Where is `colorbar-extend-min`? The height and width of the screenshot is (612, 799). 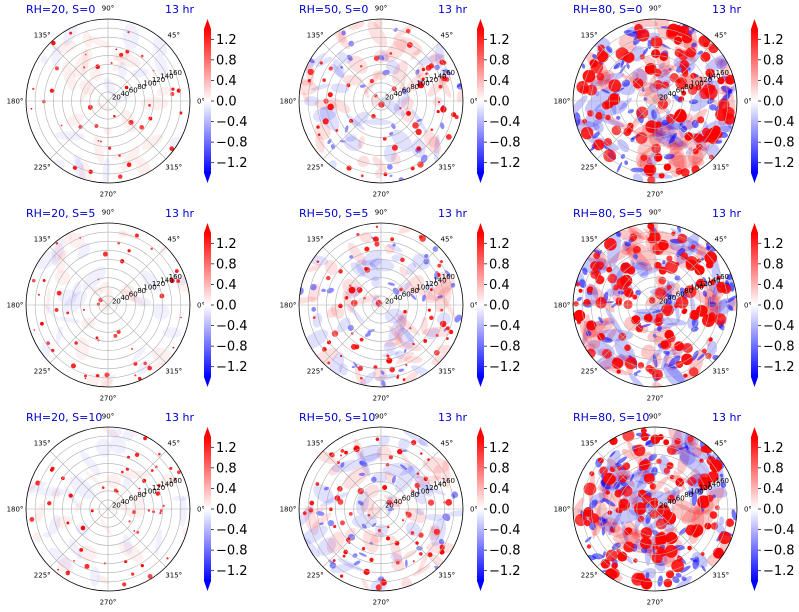 colorbar-extend-min is located at coordinates (207, 382).